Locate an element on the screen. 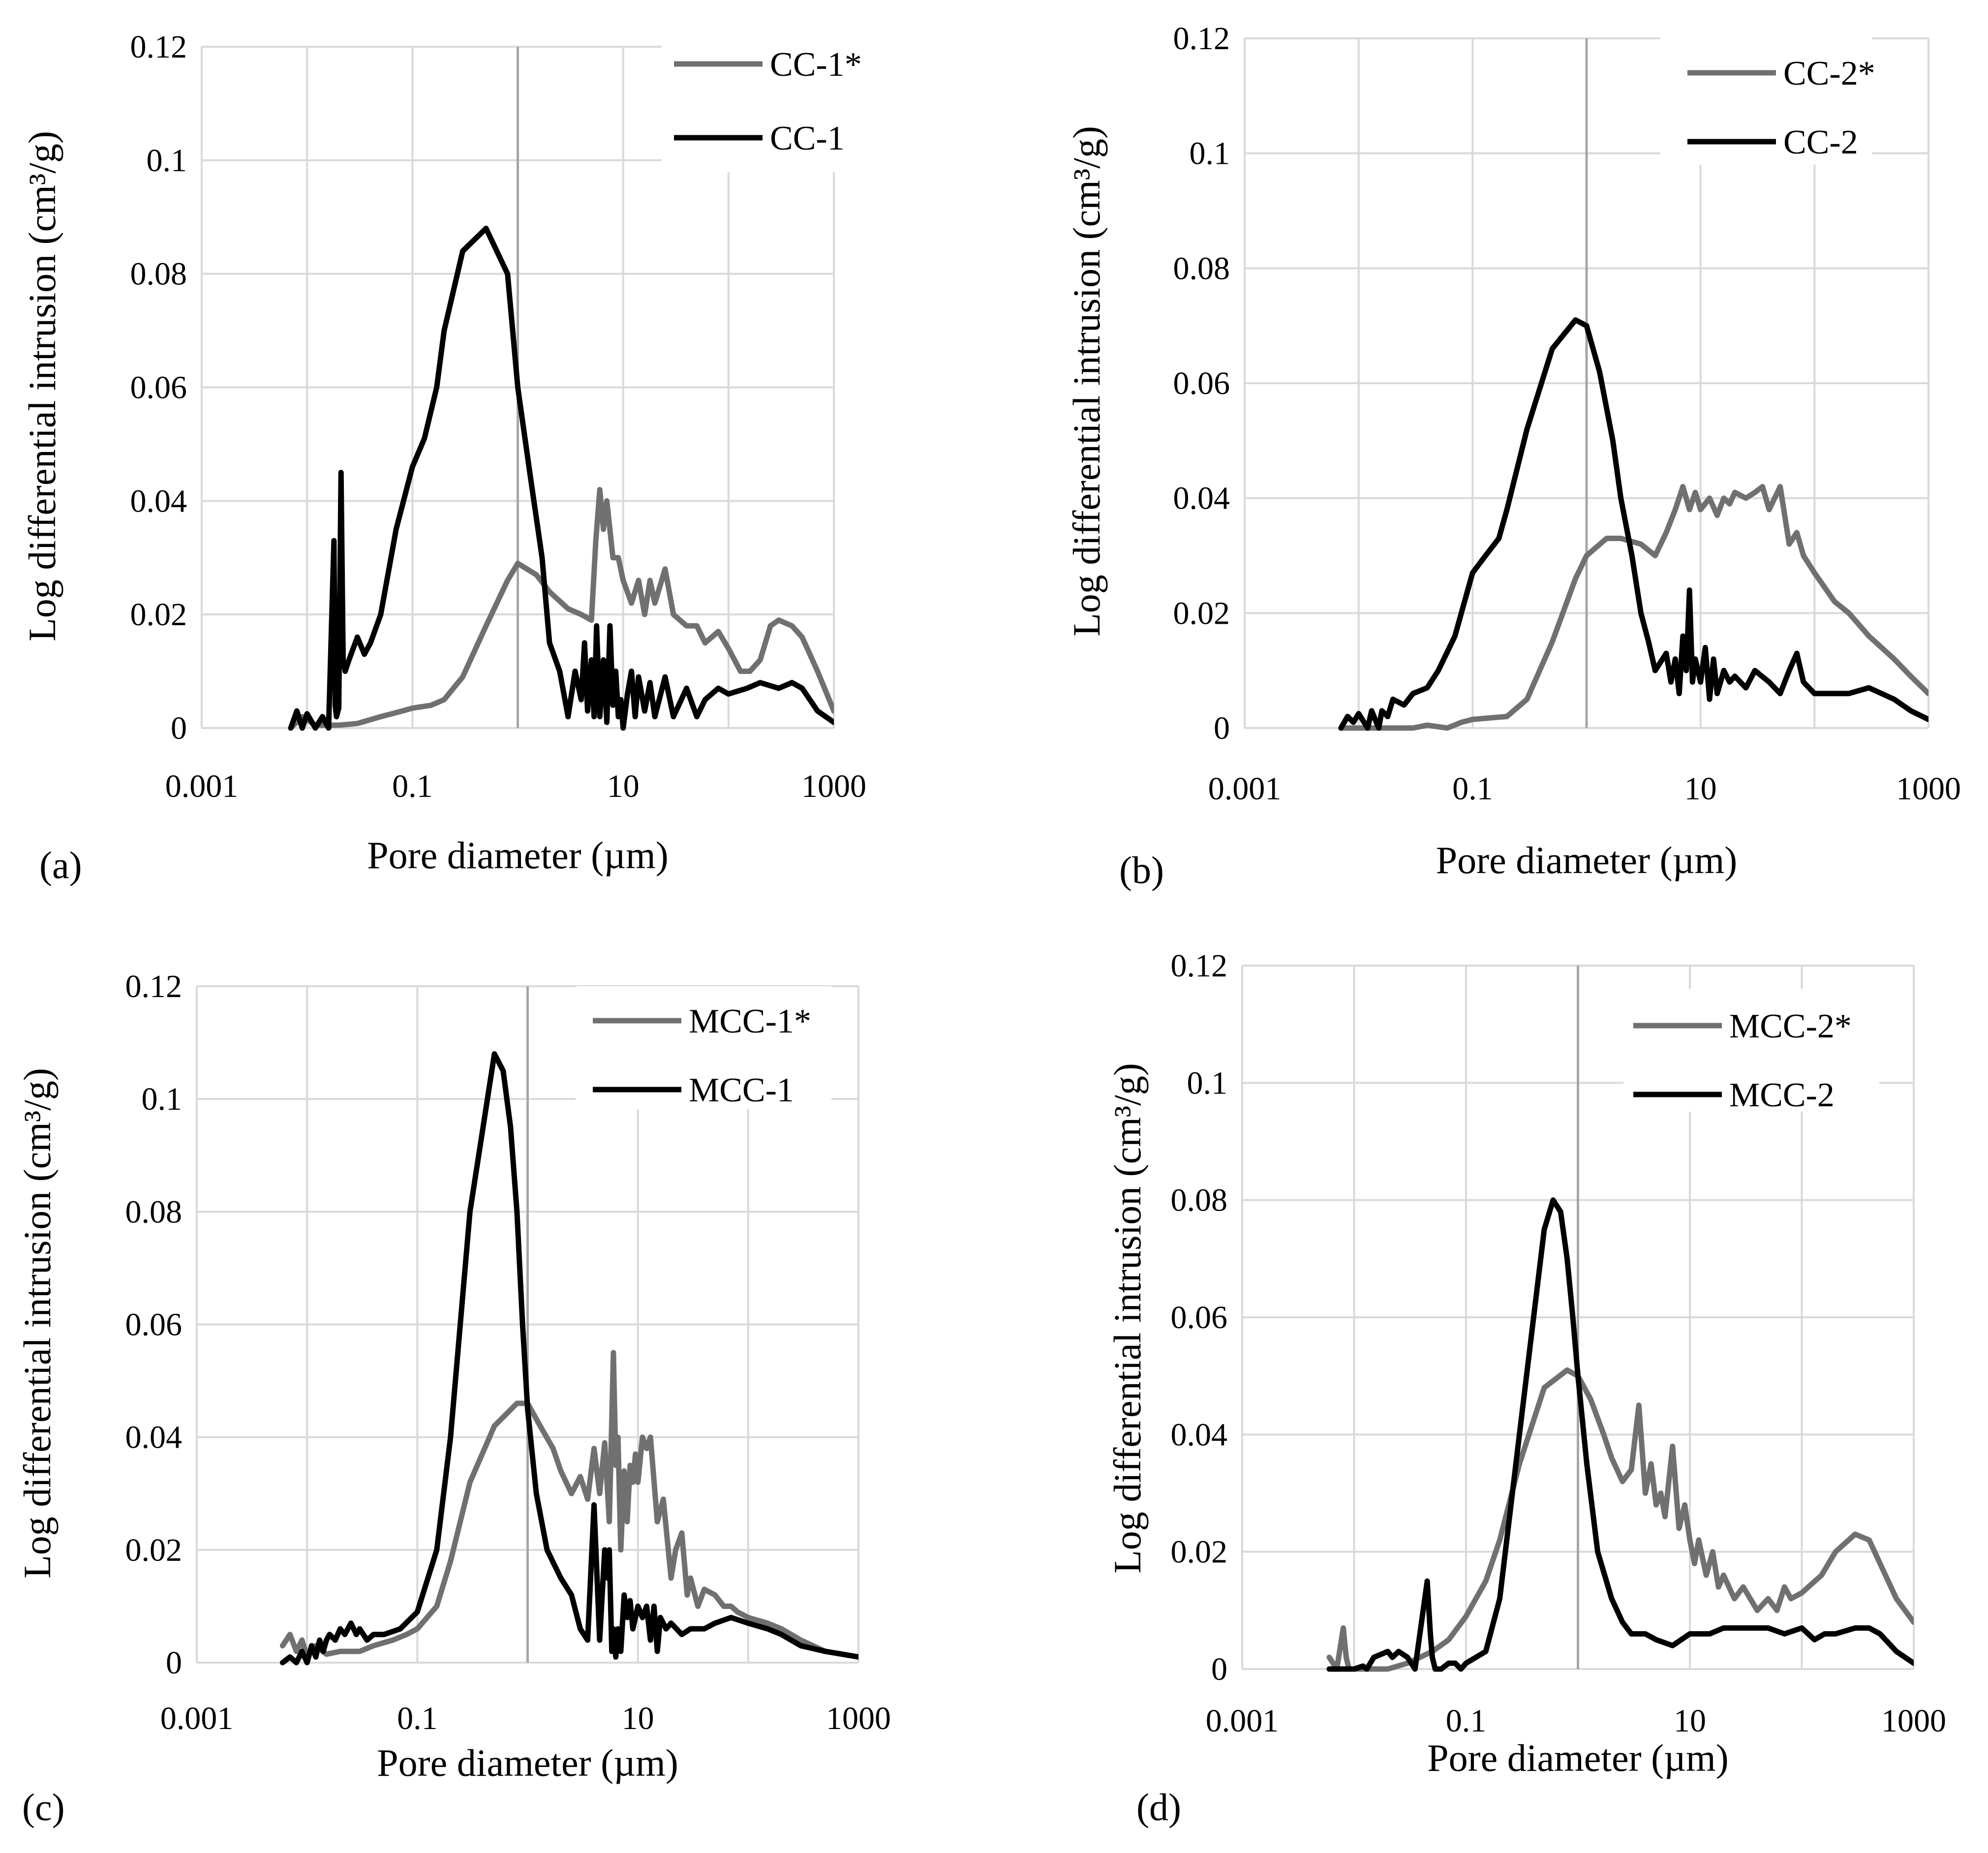 Image resolution: width=1988 pixels, height=1853 pixels. legend-label: MCC-1 is located at coordinates (741, 1090).